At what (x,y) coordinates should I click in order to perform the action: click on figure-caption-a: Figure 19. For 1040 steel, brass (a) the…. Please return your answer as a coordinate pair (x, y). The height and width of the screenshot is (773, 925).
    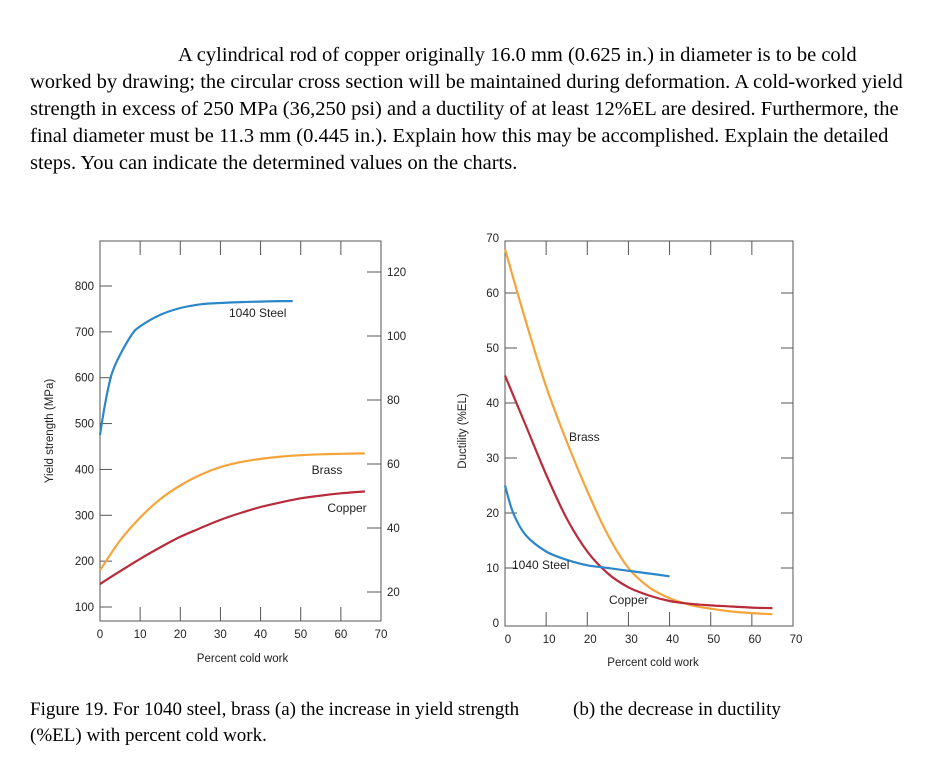
    Looking at the image, I should click on (275, 722).